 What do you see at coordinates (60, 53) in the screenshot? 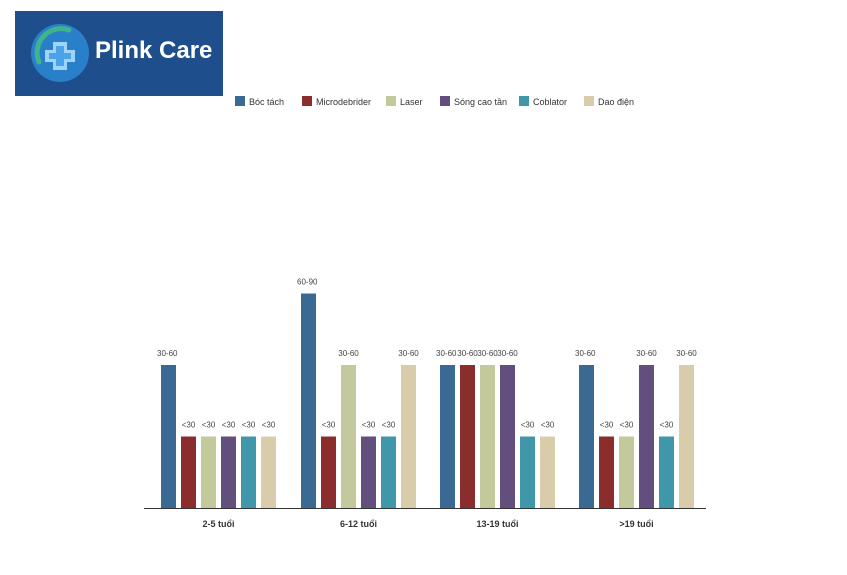
I see `medical-cross-shield-icon` at bounding box center [60, 53].